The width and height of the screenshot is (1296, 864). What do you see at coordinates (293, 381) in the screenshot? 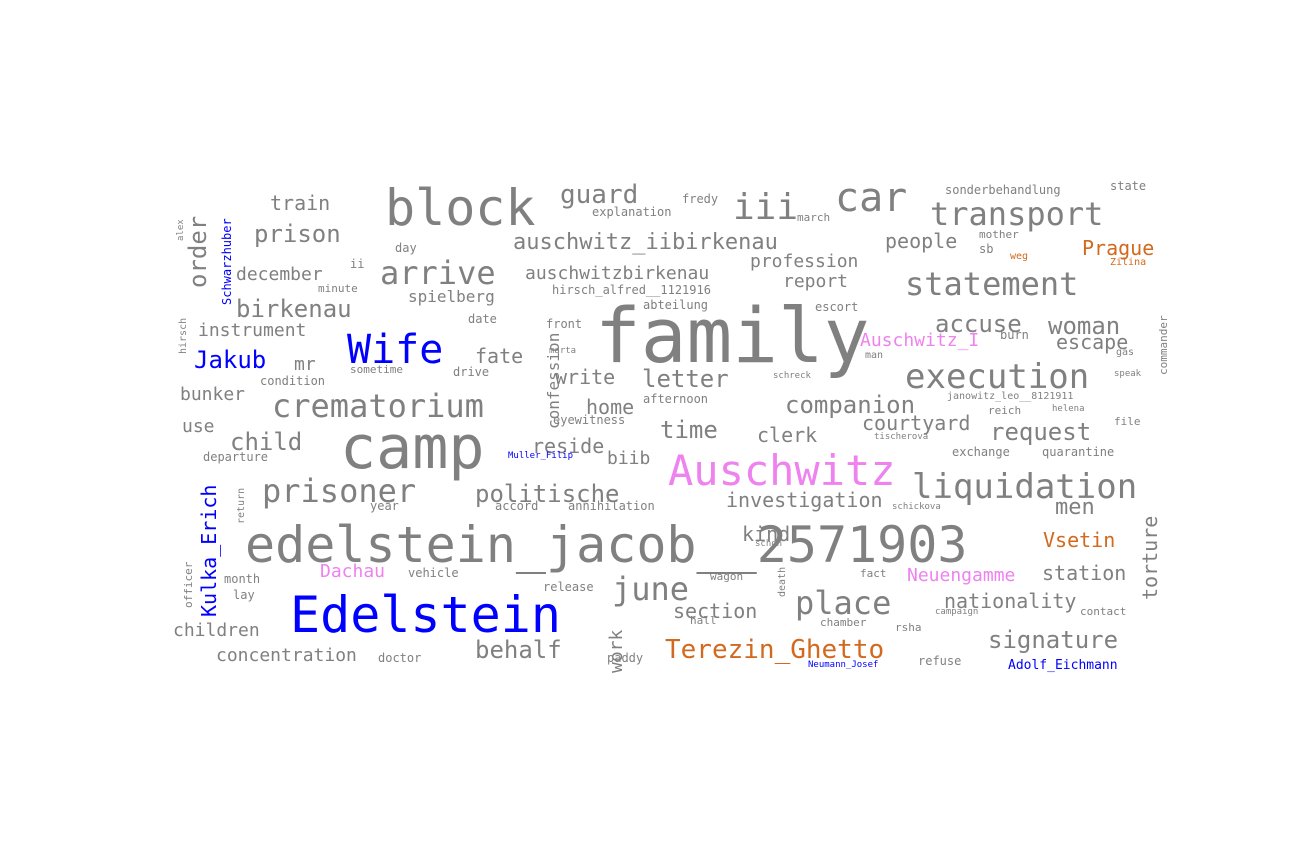
I see `word-condition: condition` at bounding box center [293, 381].